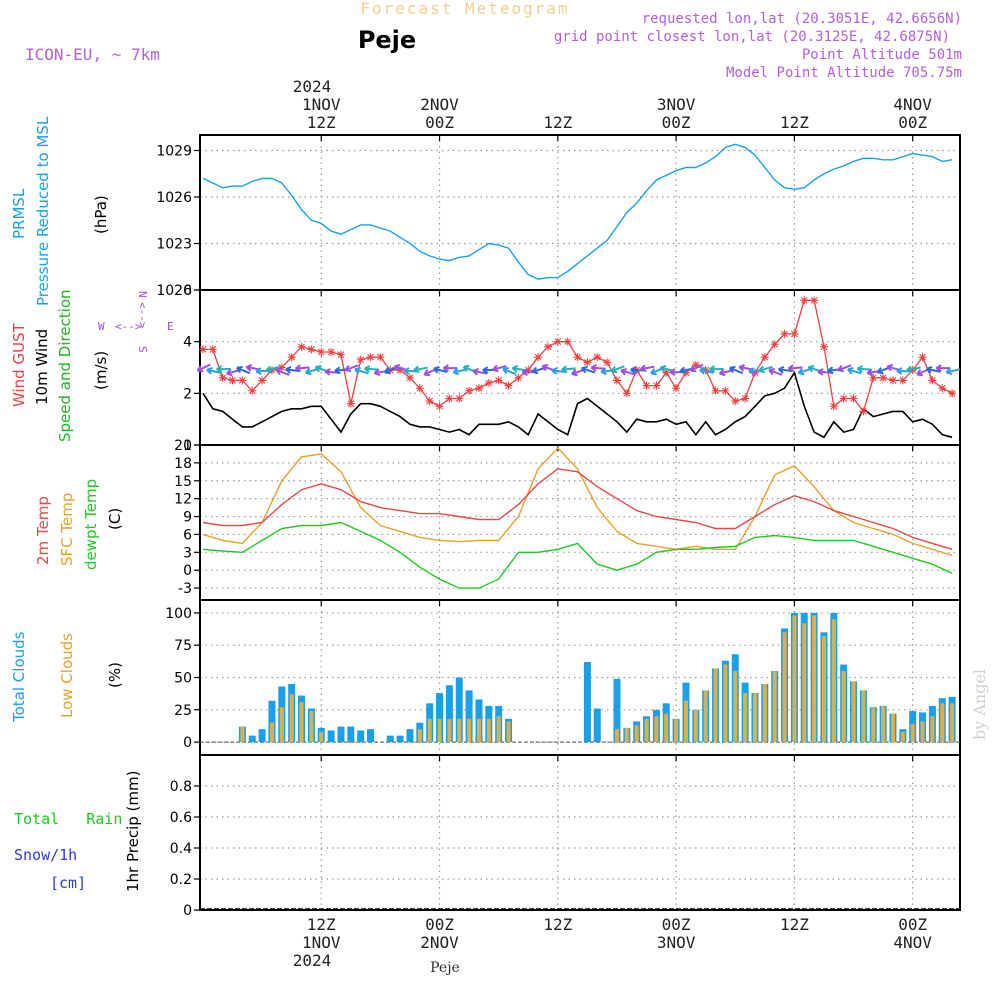 This screenshot has width=1000, height=1000. Describe the element at coordinates (187, 291) in the screenshot. I see `y-tick-label: 6` at that location.